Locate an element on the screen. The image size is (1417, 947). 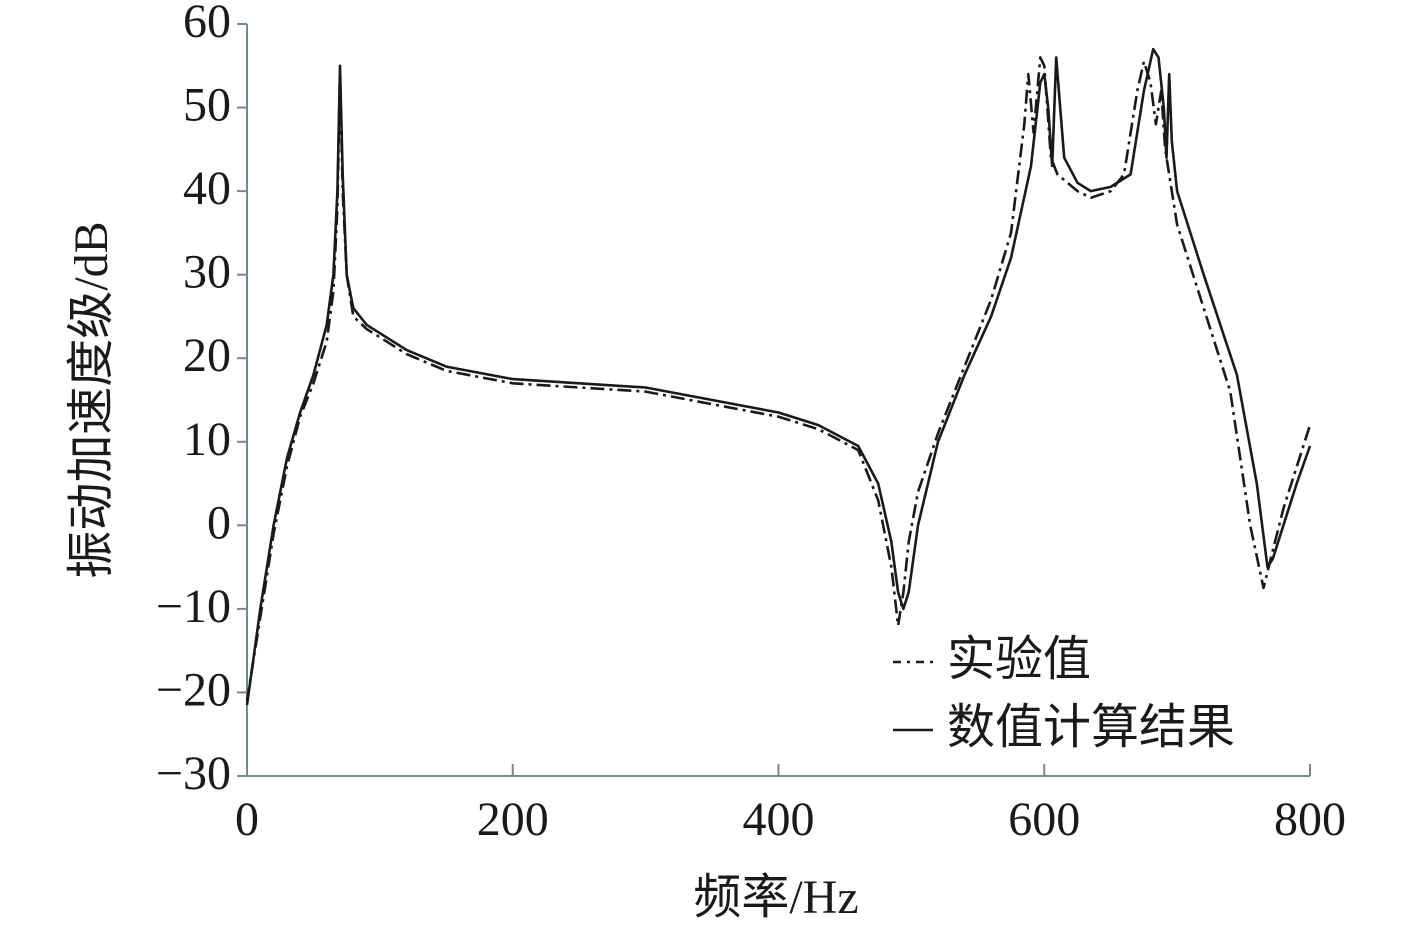
y-tick-label: 10 is located at coordinates (207, 439).